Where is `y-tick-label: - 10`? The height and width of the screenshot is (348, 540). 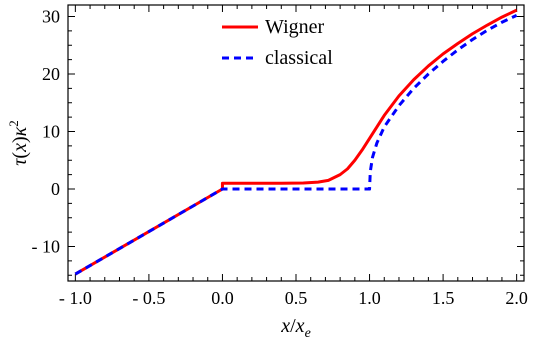
y-tick-label: - 10 is located at coordinates (46, 247).